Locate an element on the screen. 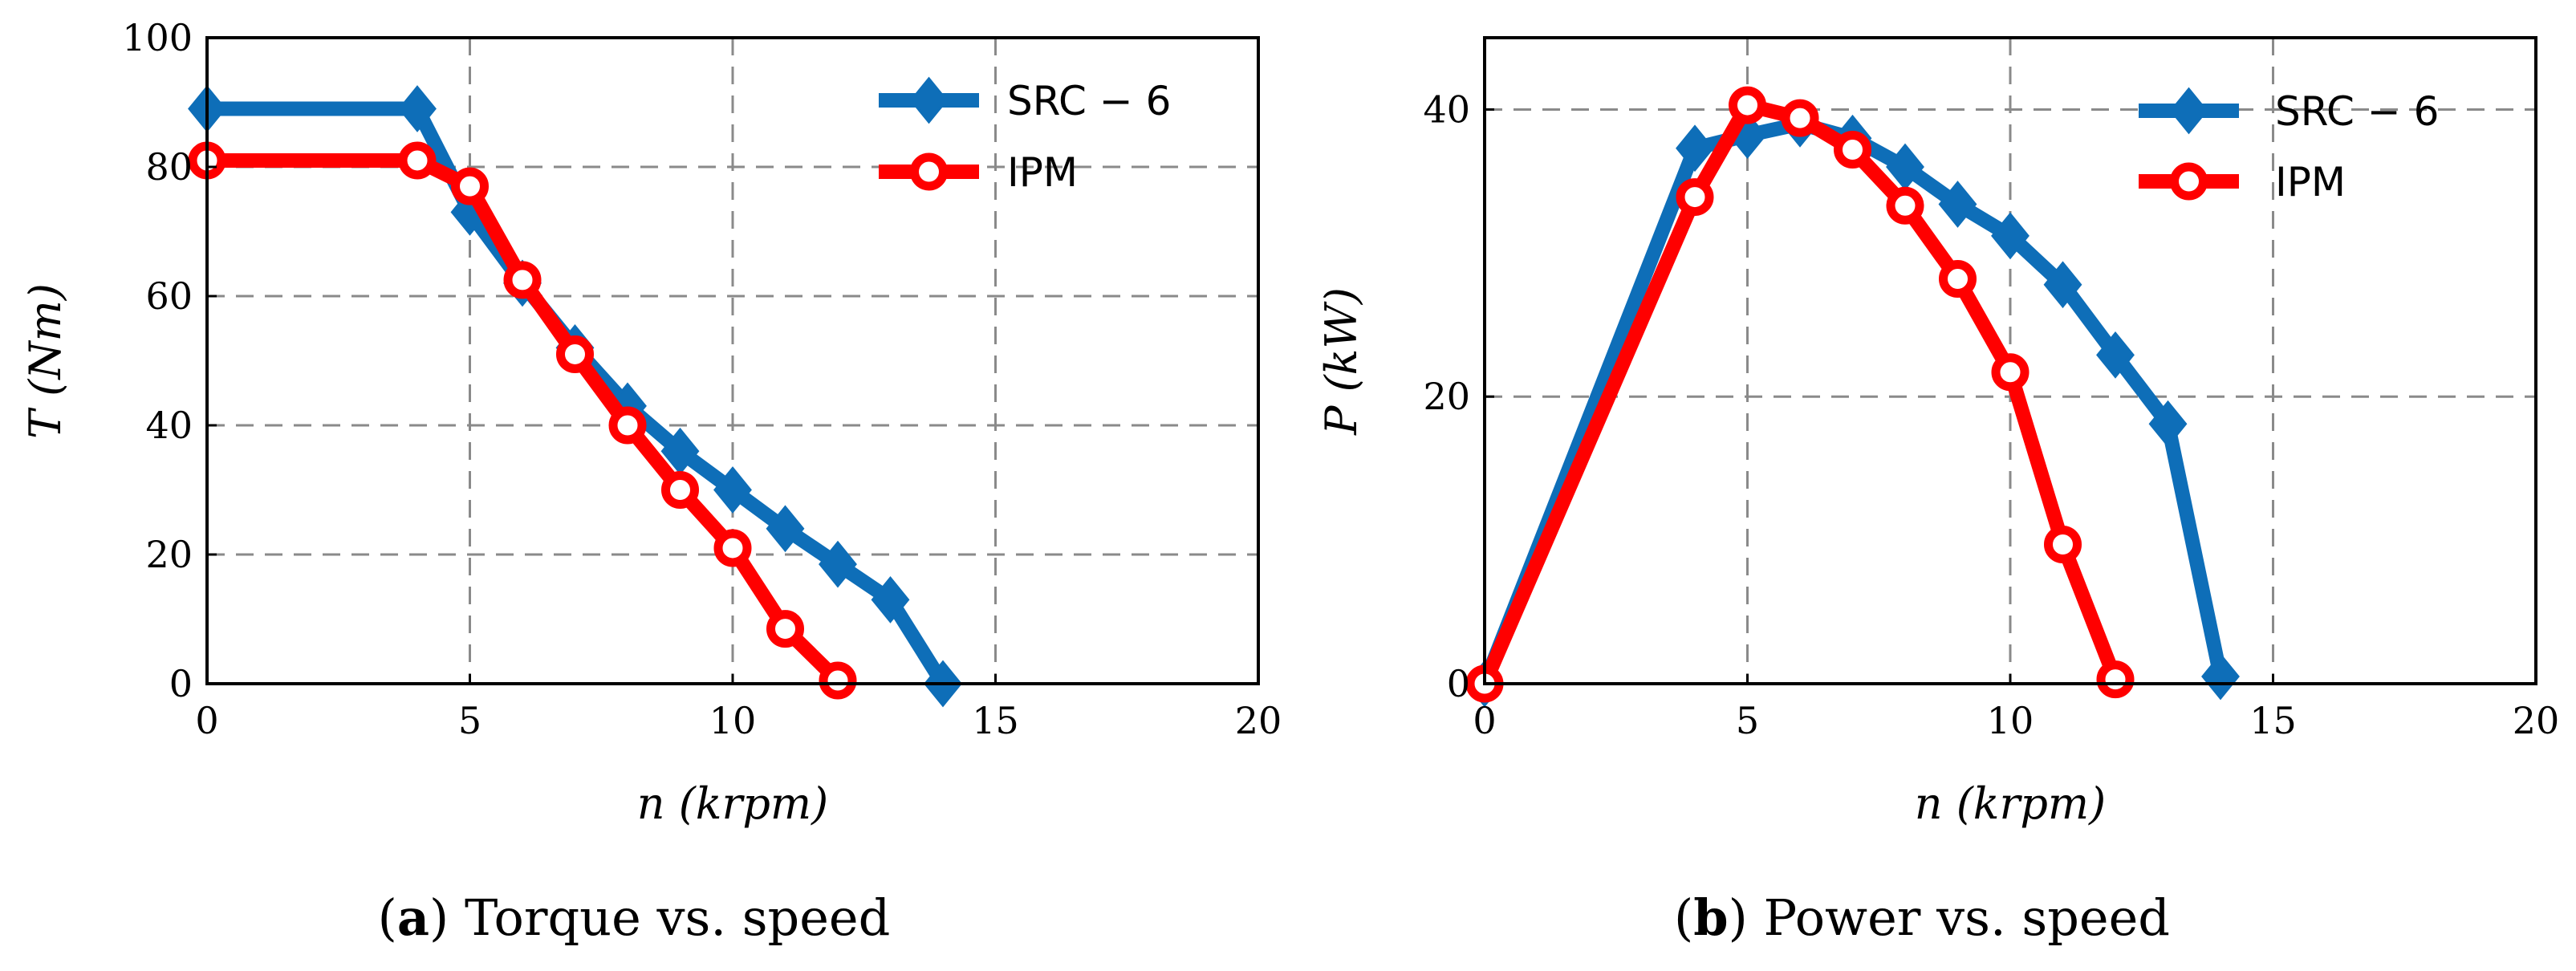 The image size is (2576, 971). power-legend-ipm-marker is located at coordinates (2189, 181).